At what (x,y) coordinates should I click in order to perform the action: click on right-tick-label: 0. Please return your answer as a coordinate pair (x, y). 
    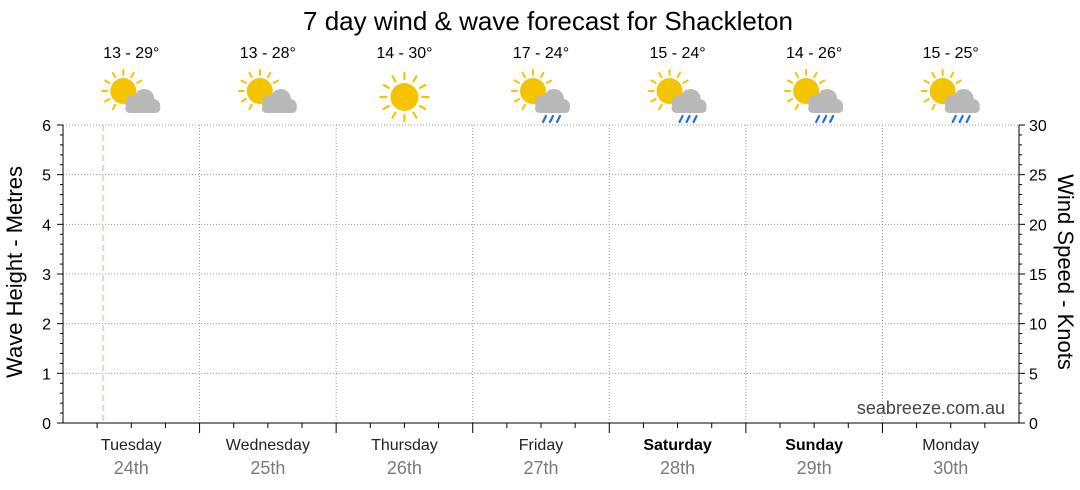
    Looking at the image, I should click on (1033, 424).